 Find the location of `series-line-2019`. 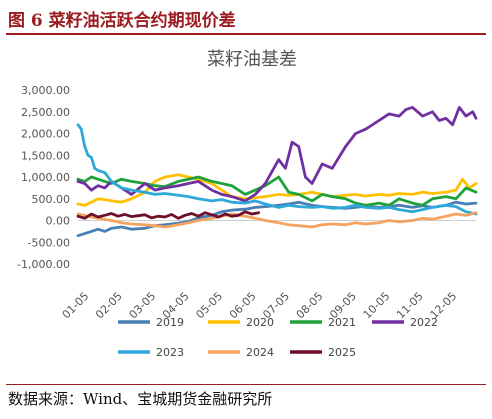

series-line-2019 is located at coordinates (277, 219).